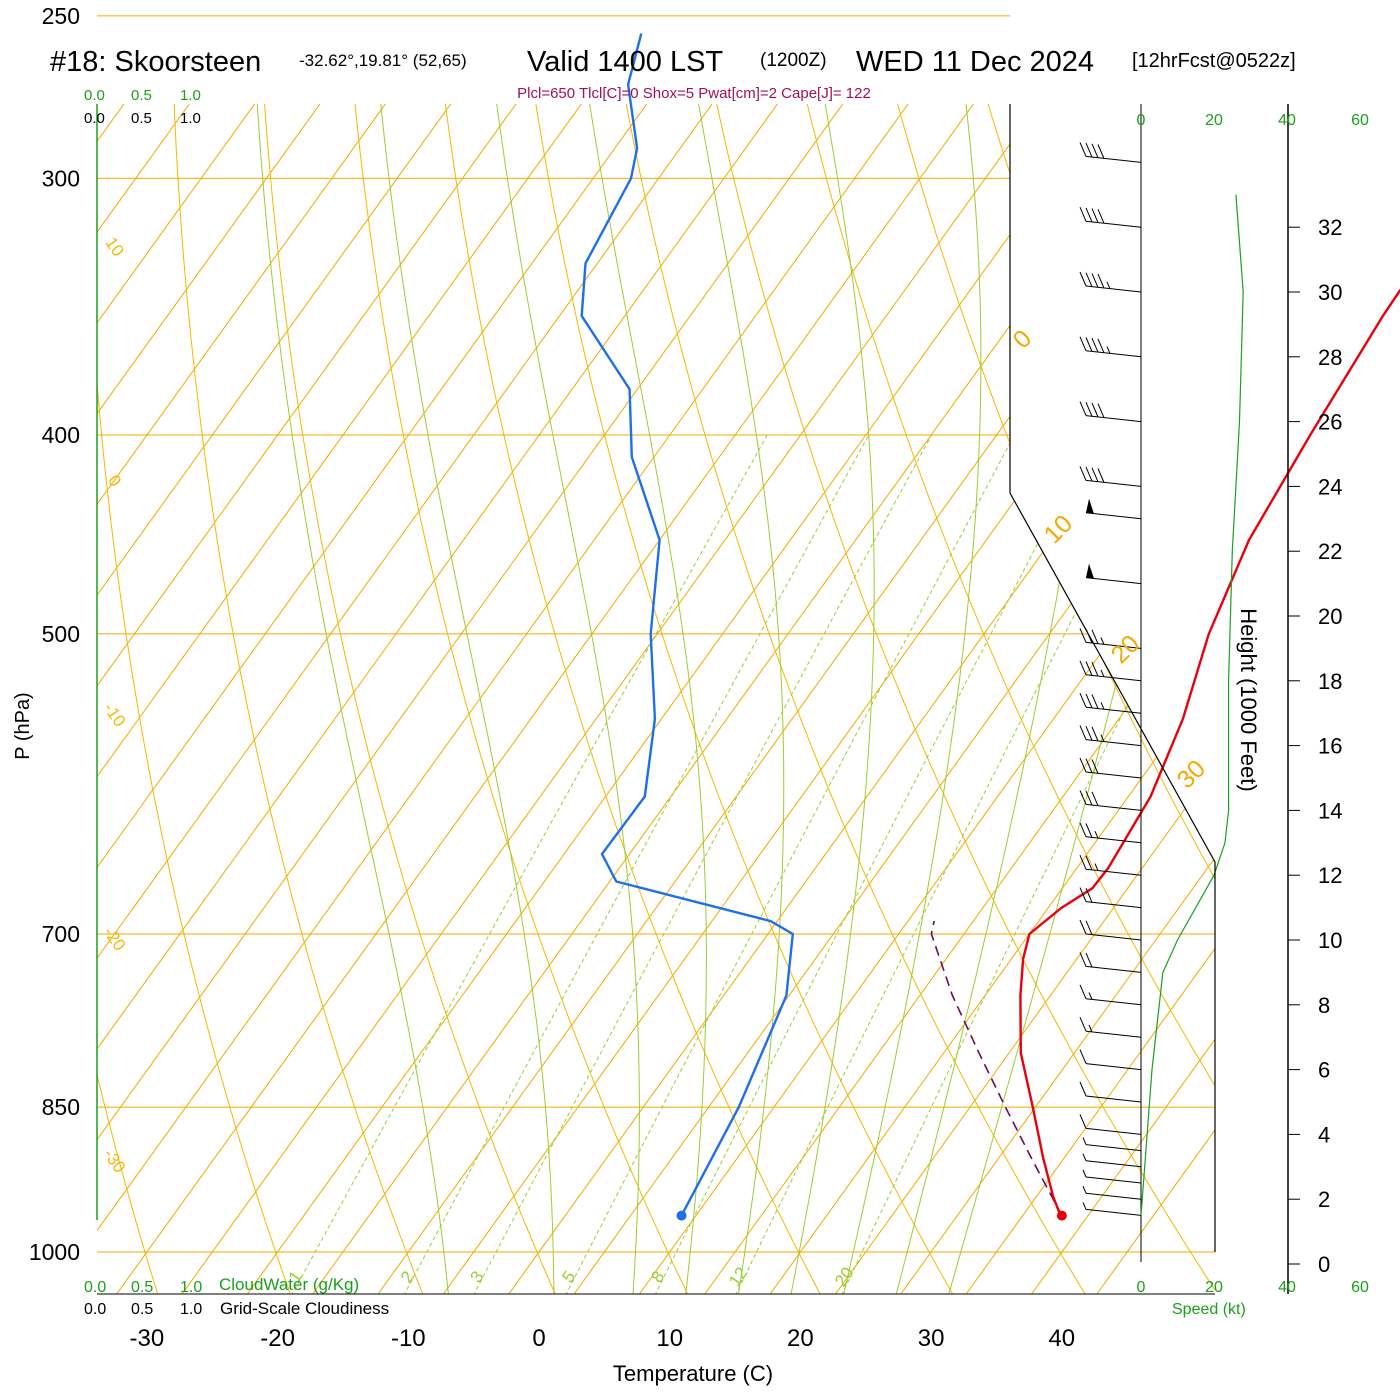 The height and width of the screenshot is (1400, 1400). Describe the element at coordinates (911, 699) in the screenshot. I see `moist-adiabat-line` at that location.